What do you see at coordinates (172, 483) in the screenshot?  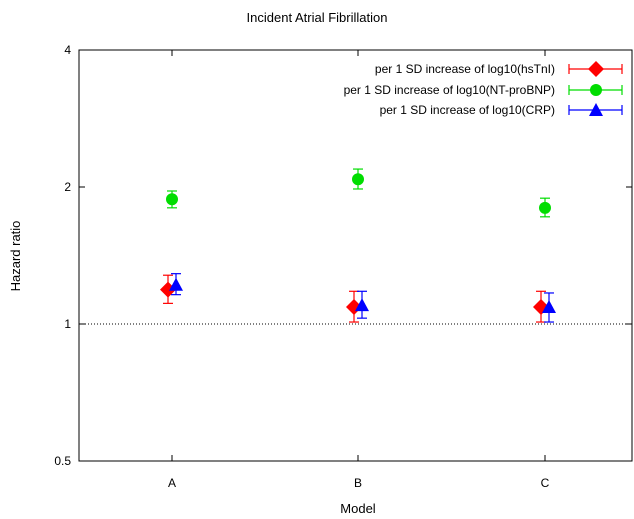 I see `x-tick-label: A` at bounding box center [172, 483].